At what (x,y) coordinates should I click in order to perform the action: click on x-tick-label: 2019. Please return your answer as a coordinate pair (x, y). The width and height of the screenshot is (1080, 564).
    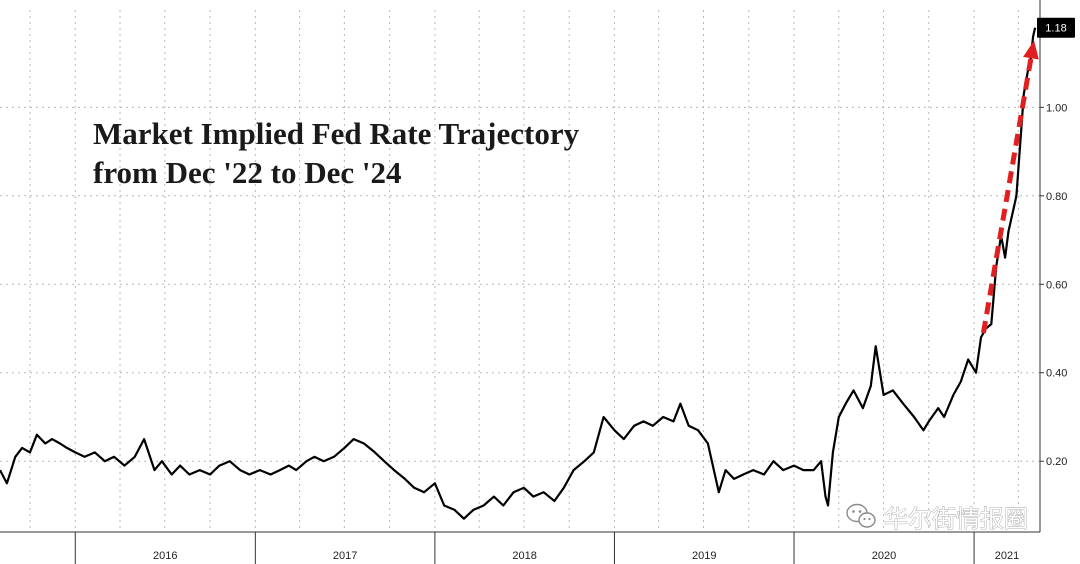
    Looking at the image, I should click on (704, 556).